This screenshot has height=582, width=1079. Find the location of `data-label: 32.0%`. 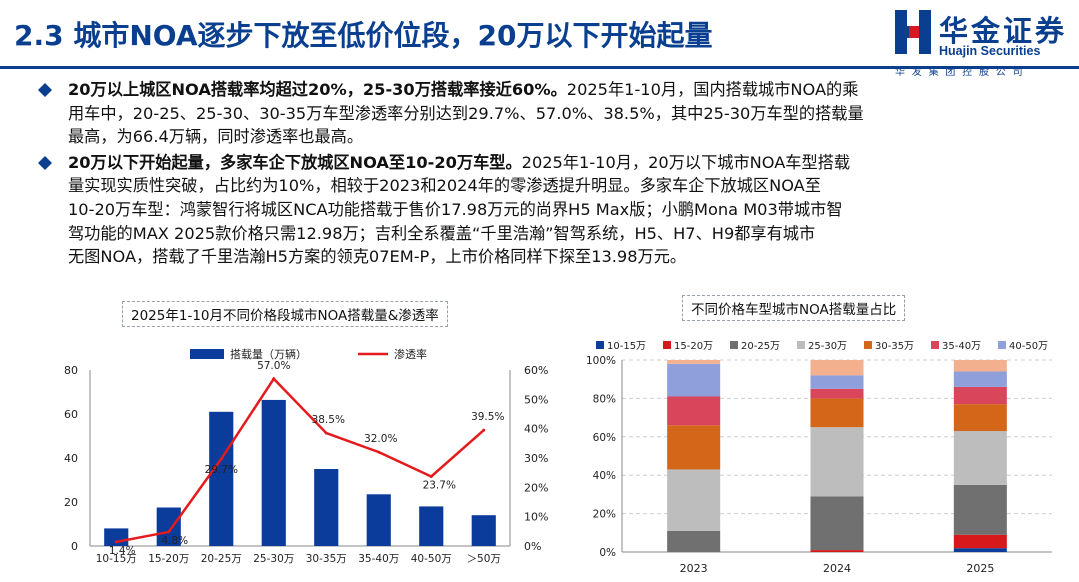

data-label: 32.0% is located at coordinates (380, 439).